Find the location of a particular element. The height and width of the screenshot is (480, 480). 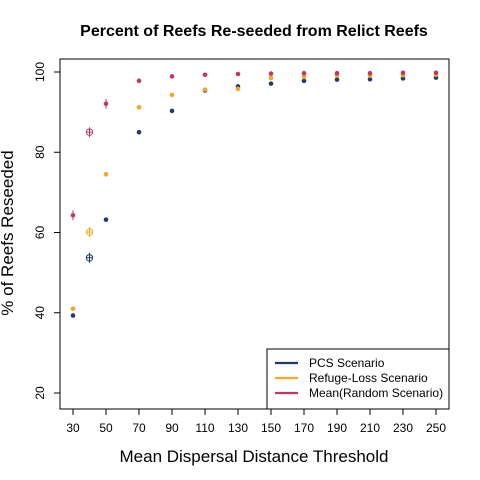

legend-label: PCS Scenario is located at coordinates (347, 363).